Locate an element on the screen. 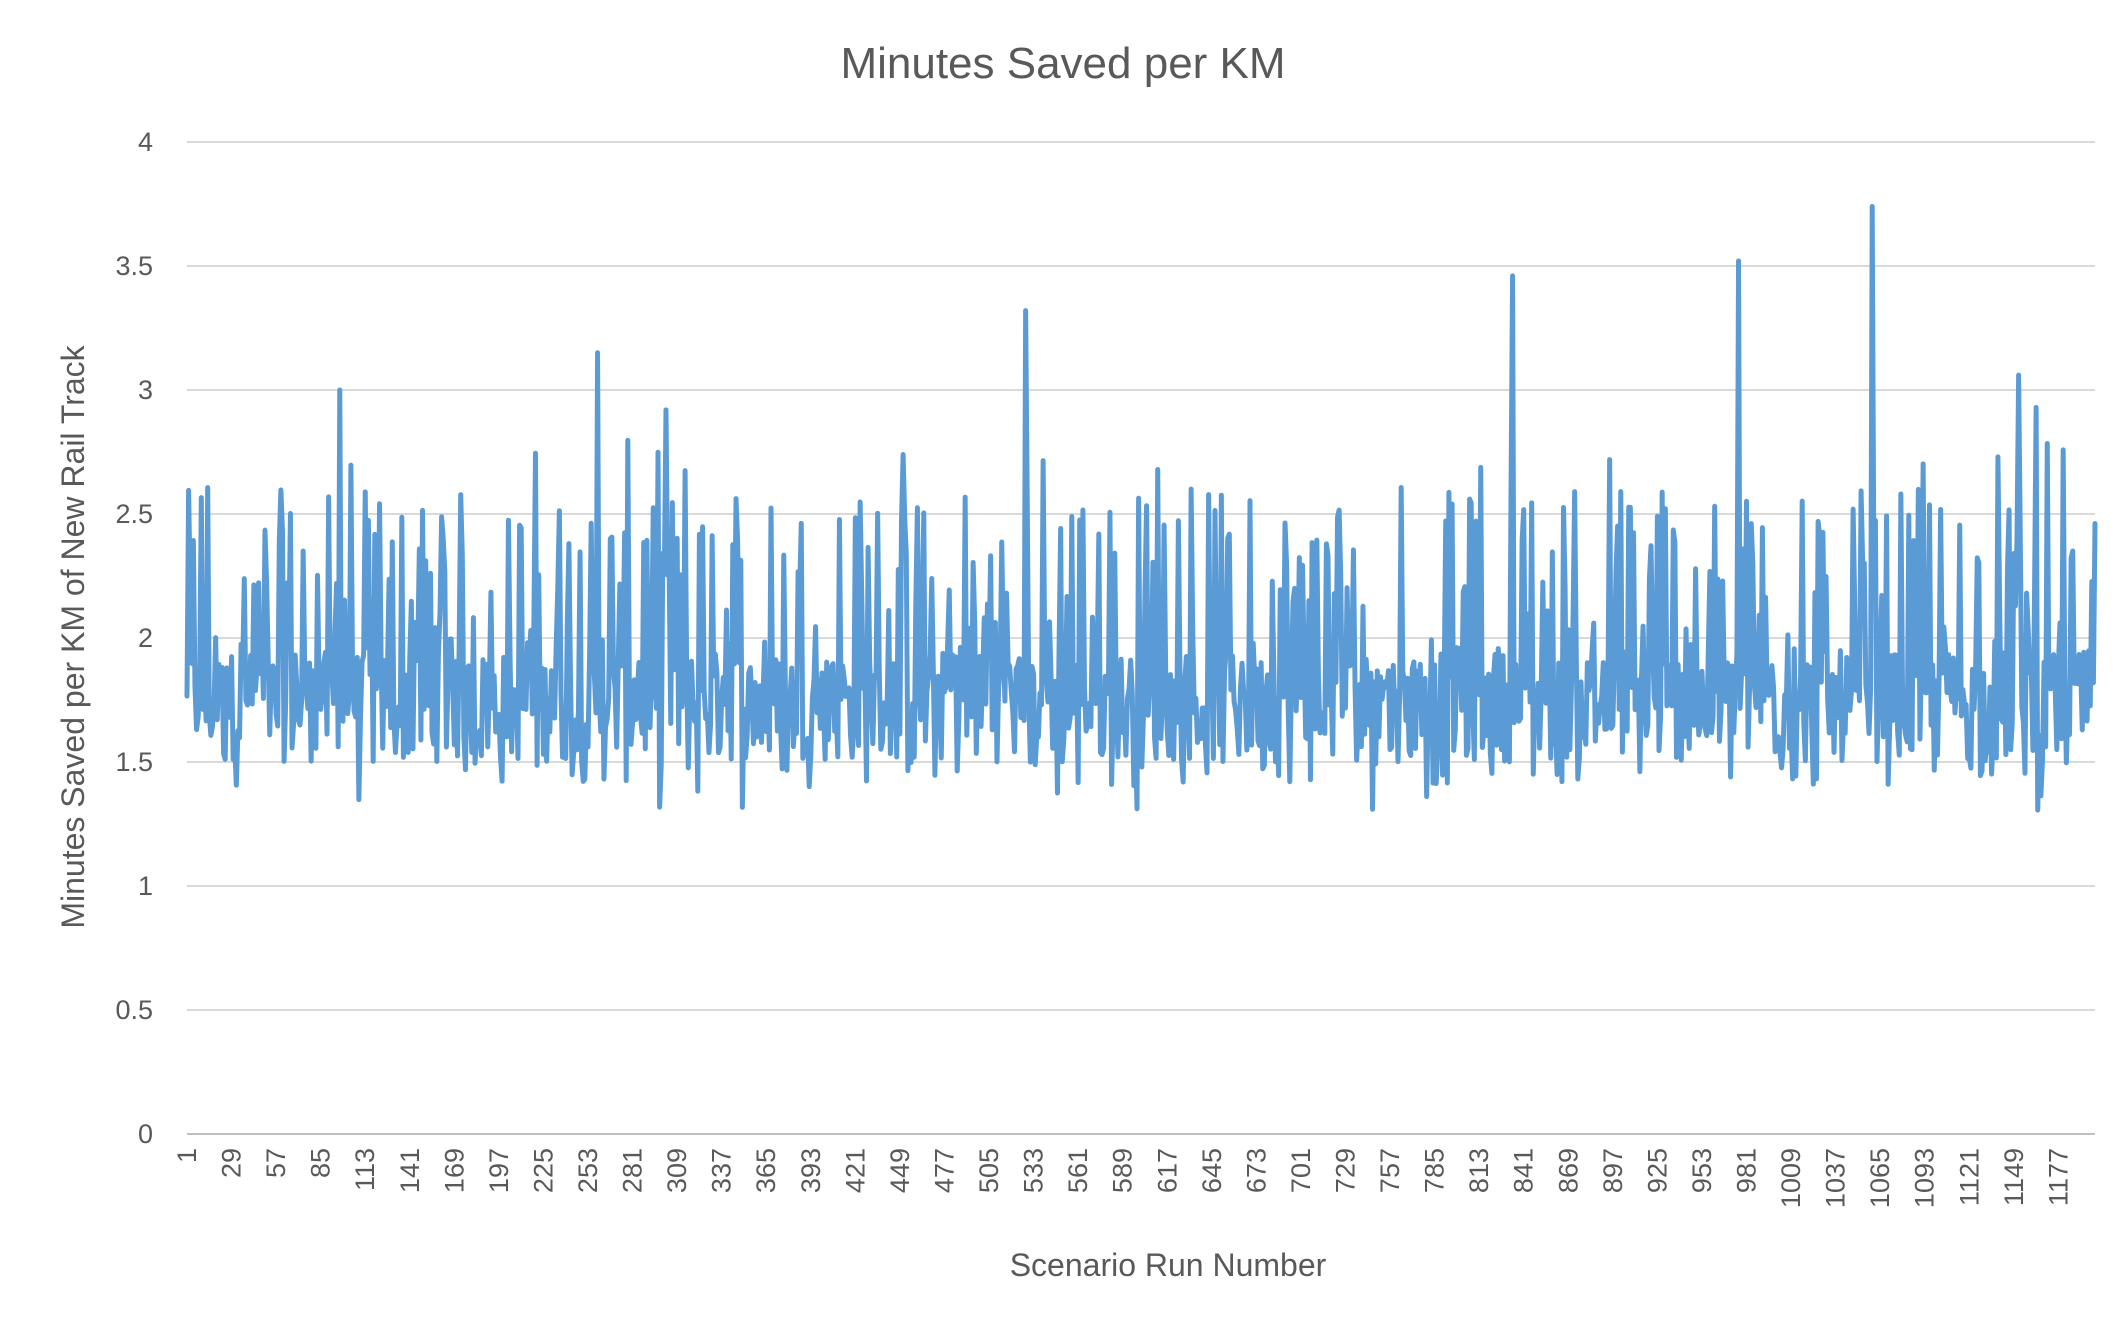 This screenshot has height=1327, width=2125. y-tick-label: 2.5 is located at coordinates (134, 514).